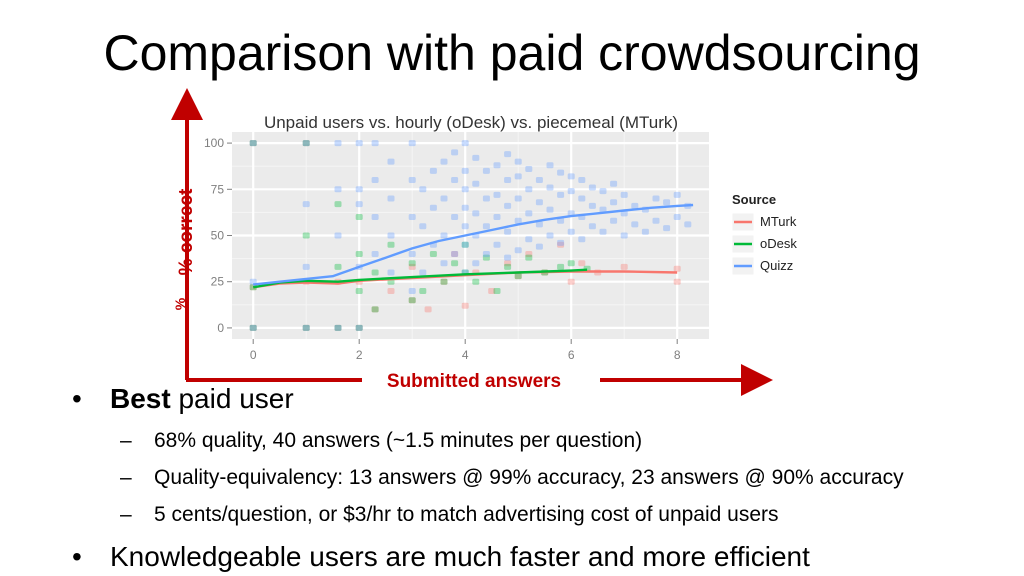 This screenshot has height=576, width=1024. What do you see at coordinates (474, 381) in the screenshot?
I see `x-arrow-label: Submitted answers` at bounding box center [474, 381].